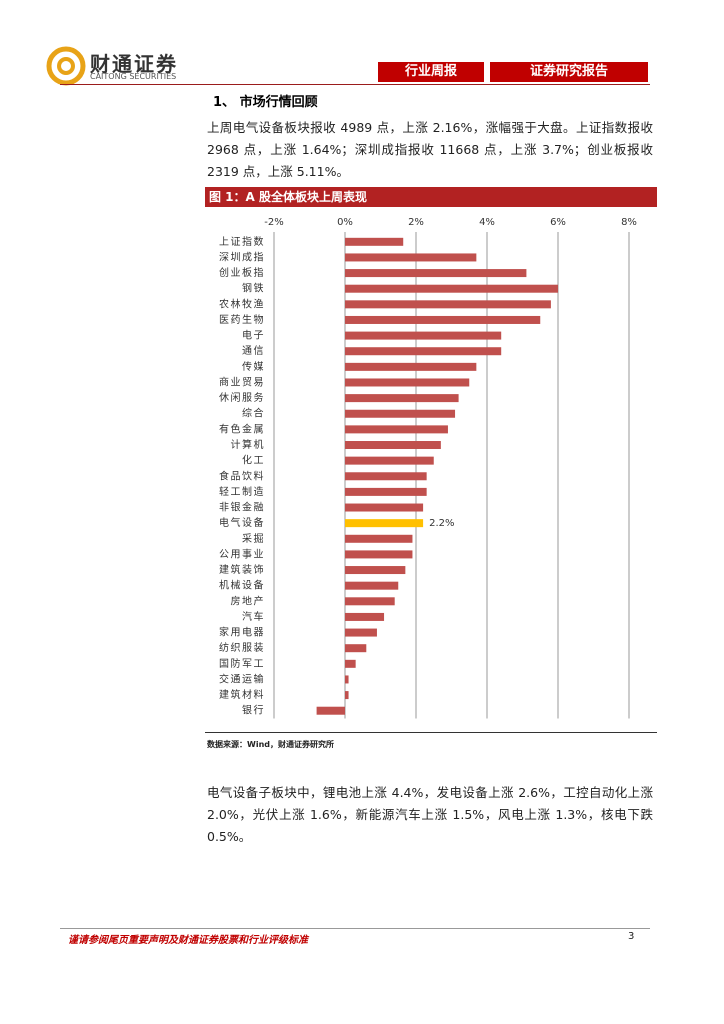 The width and height of the screenshot is (724, 1024). I want to click on footer-rule, so click(355, 928).